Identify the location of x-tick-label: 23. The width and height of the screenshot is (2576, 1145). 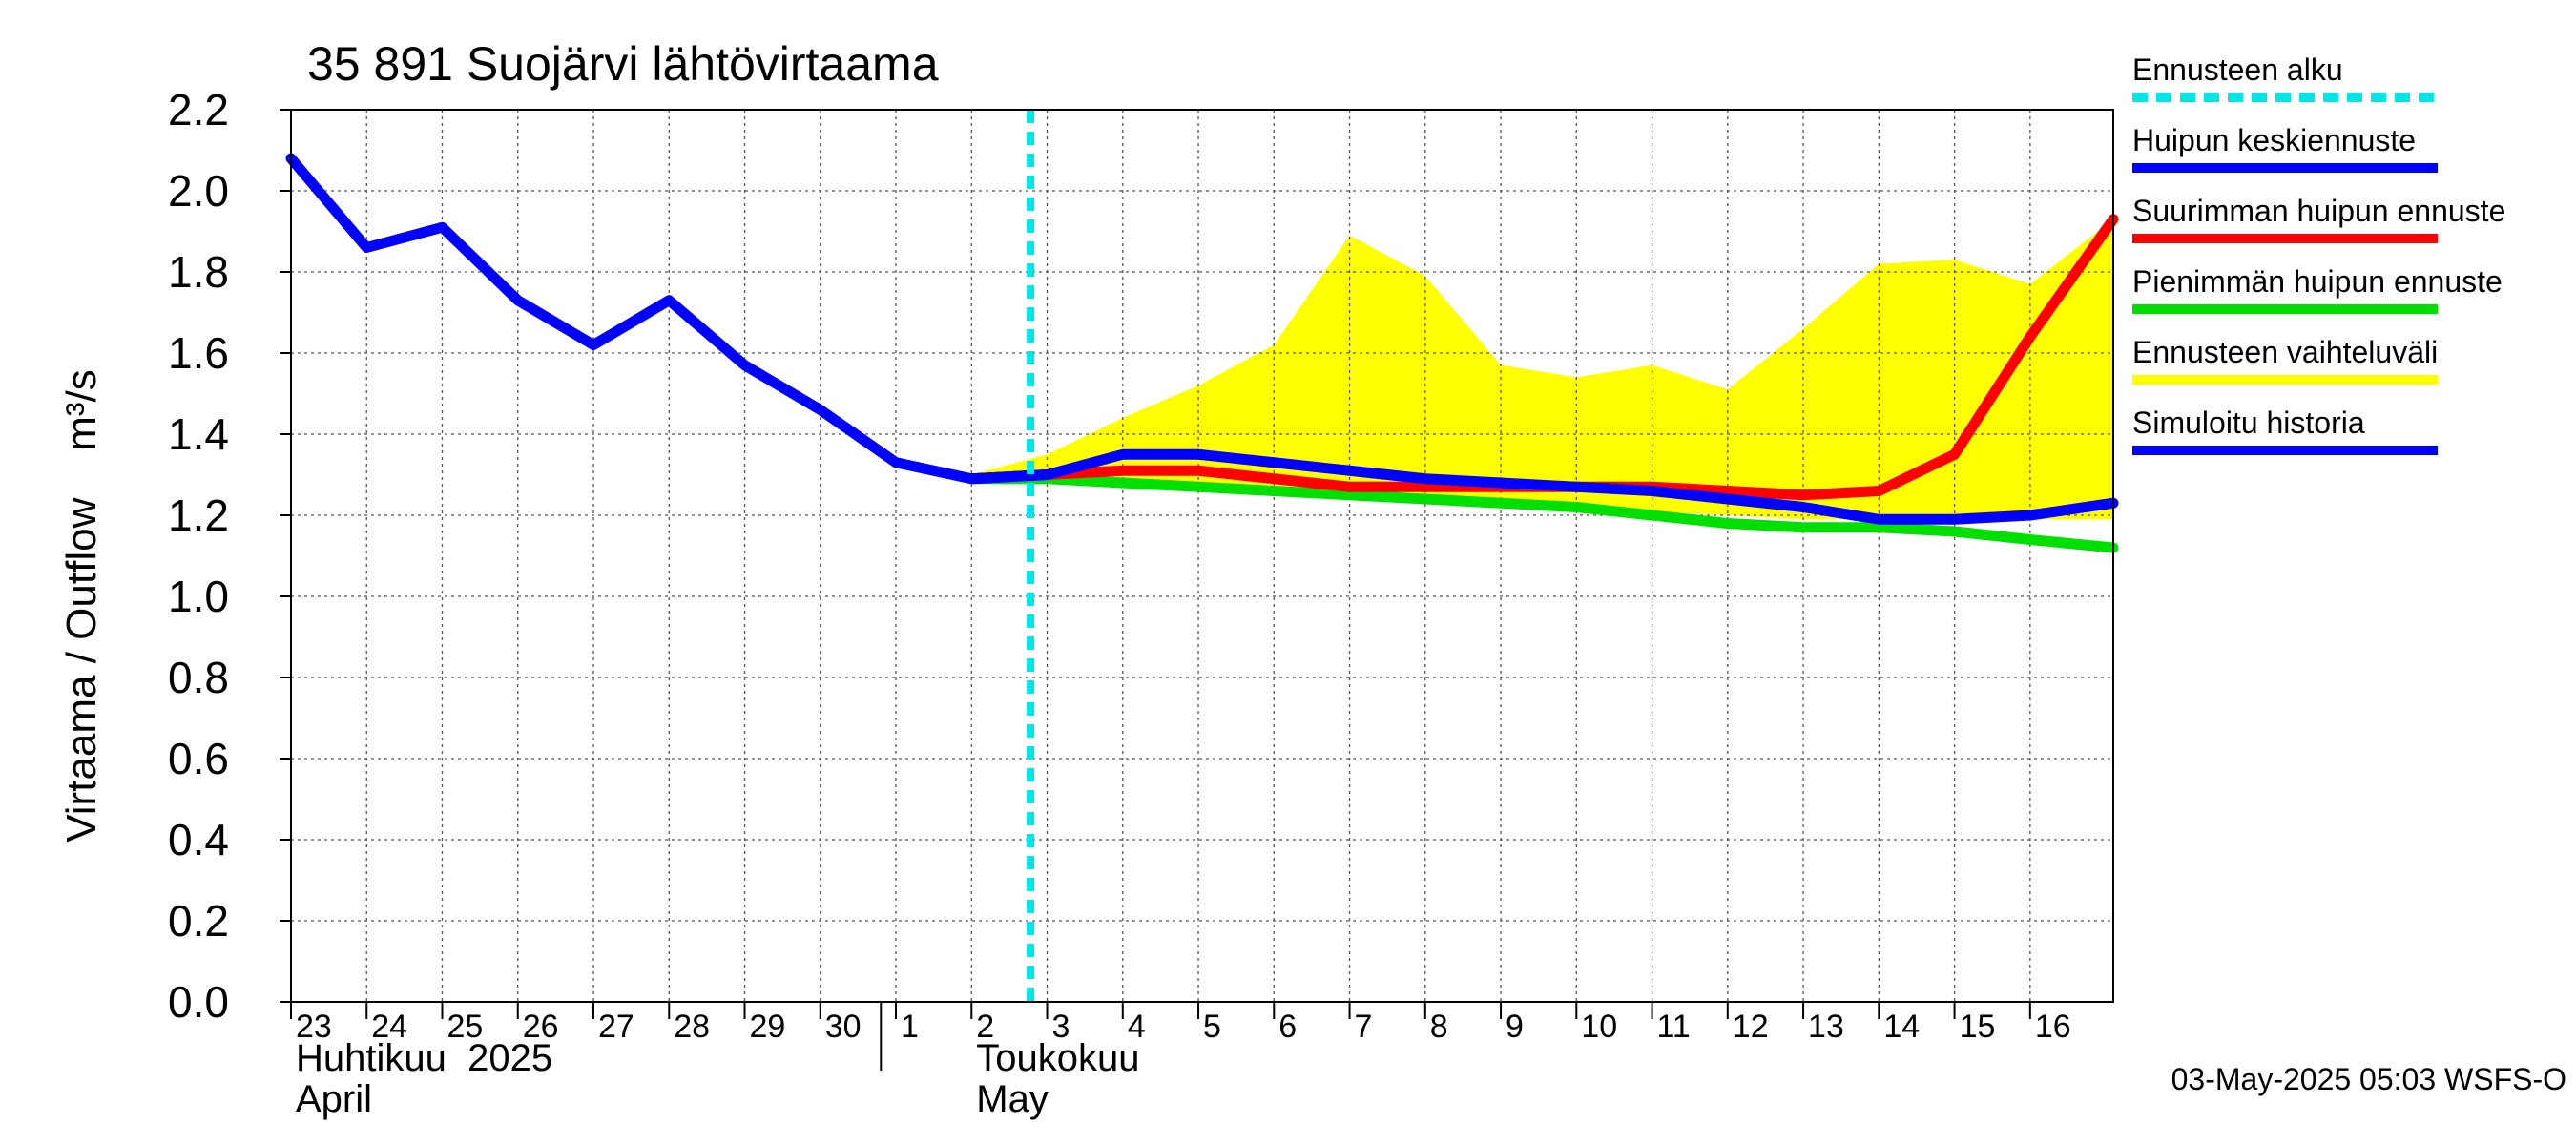
(314, 1027).